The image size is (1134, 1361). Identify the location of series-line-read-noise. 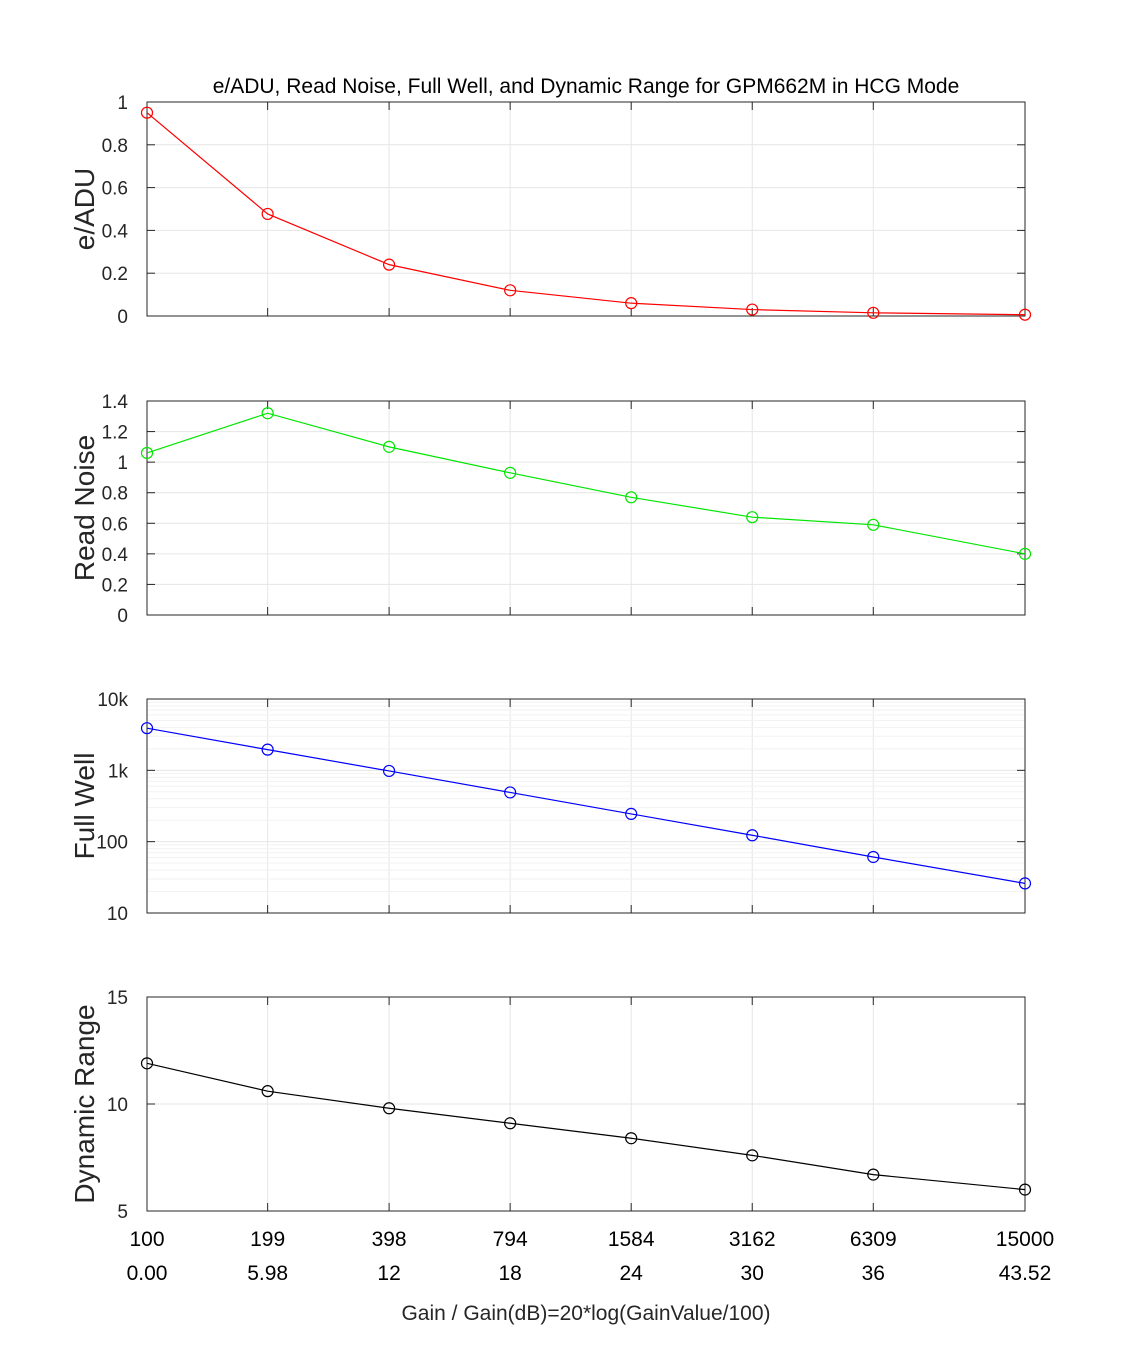
(586, 483).